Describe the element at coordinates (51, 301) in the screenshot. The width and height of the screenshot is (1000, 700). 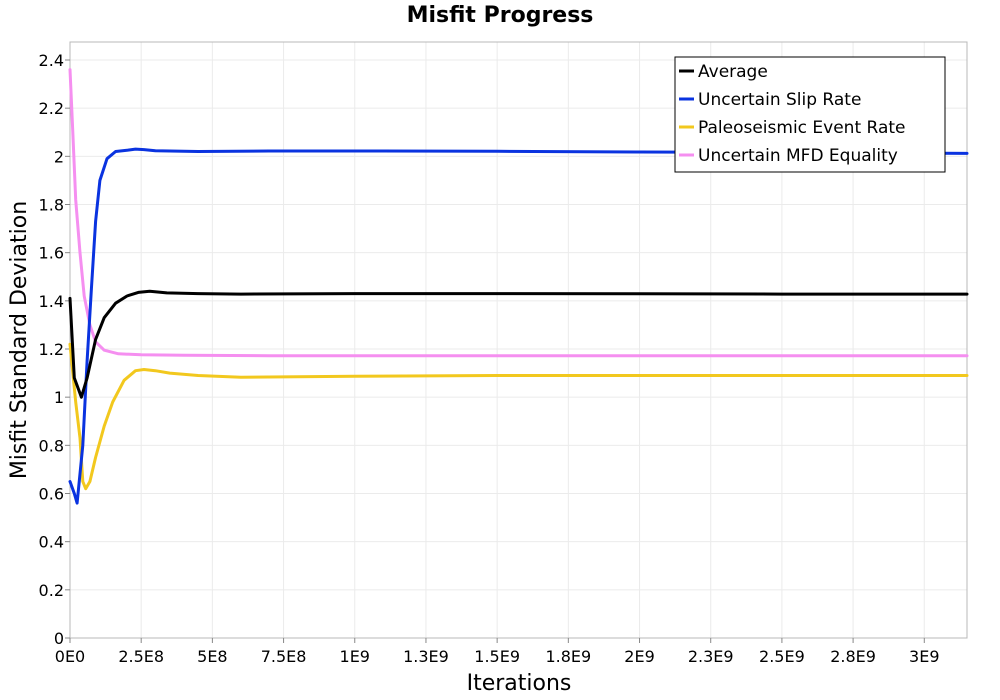
I see `y-tick-label: 1.4` at that location.